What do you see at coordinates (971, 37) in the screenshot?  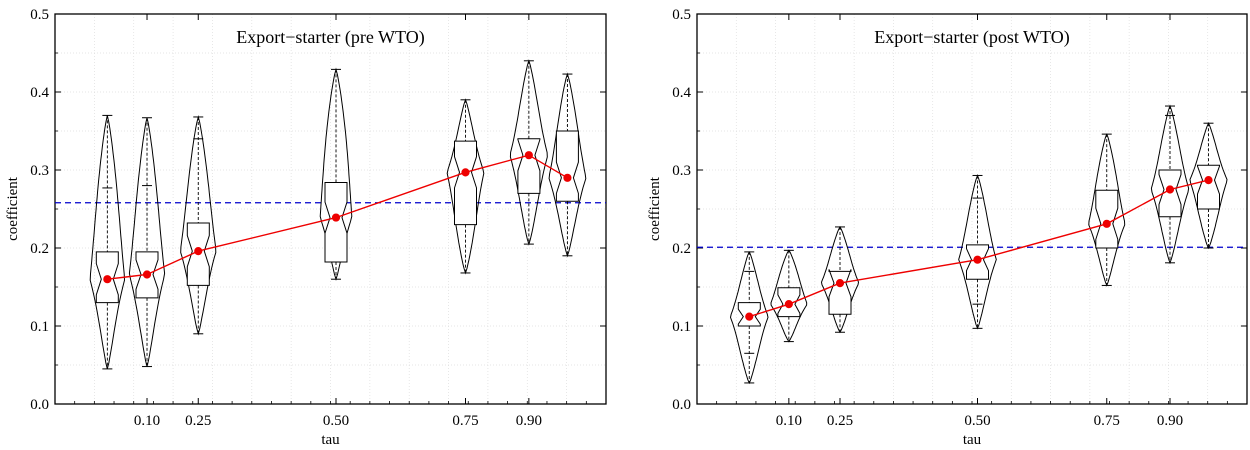 I see `chart-title: Export−starter (post WTO)` at bounding box center [971, 37].